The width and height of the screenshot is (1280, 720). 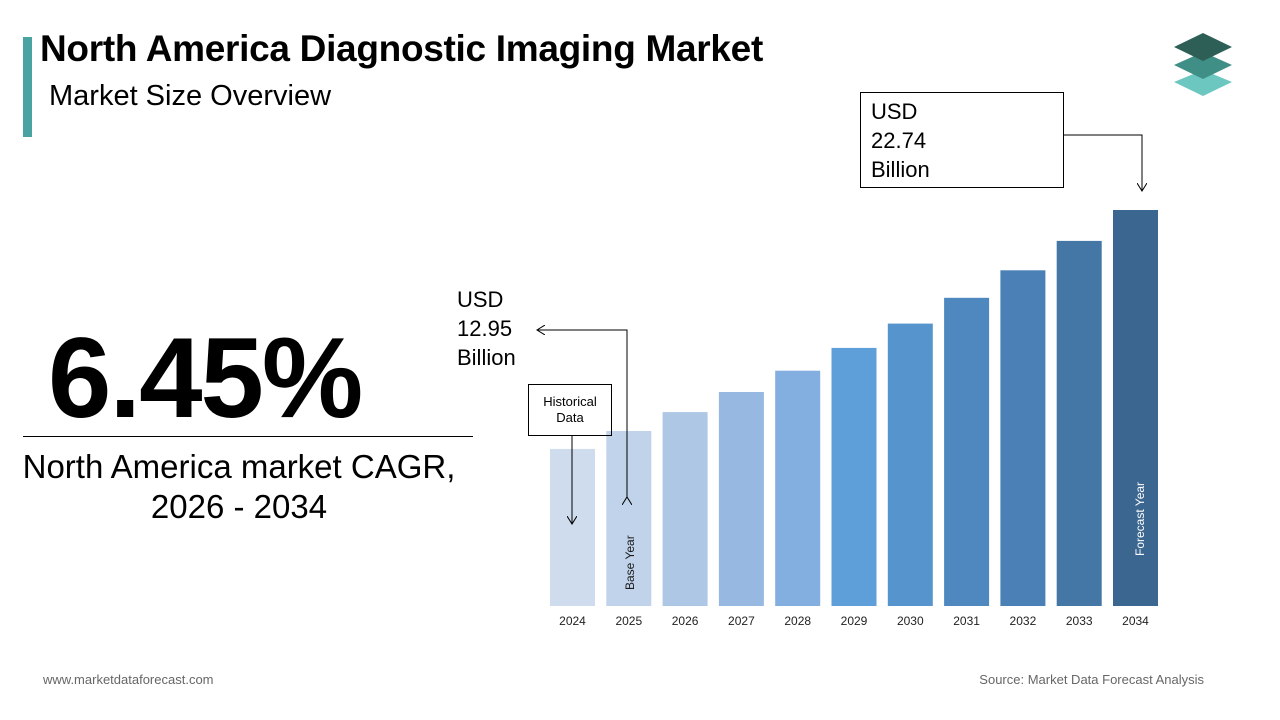 What do you see at coordinates (570, 417) in the screenshot?
I see `historical-data-line2: Data` at bounding box center [570, 417].